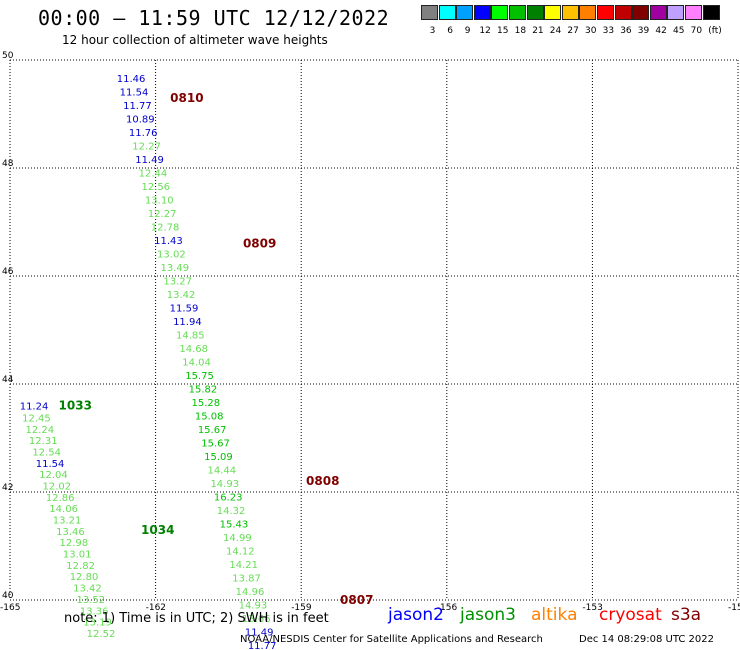 This screenshot has width=740, height=650. What do you see at coordinates (143, 133) in the screenshot?
I see `wave-height-value: 11.76` at bounding box center [143, 133].